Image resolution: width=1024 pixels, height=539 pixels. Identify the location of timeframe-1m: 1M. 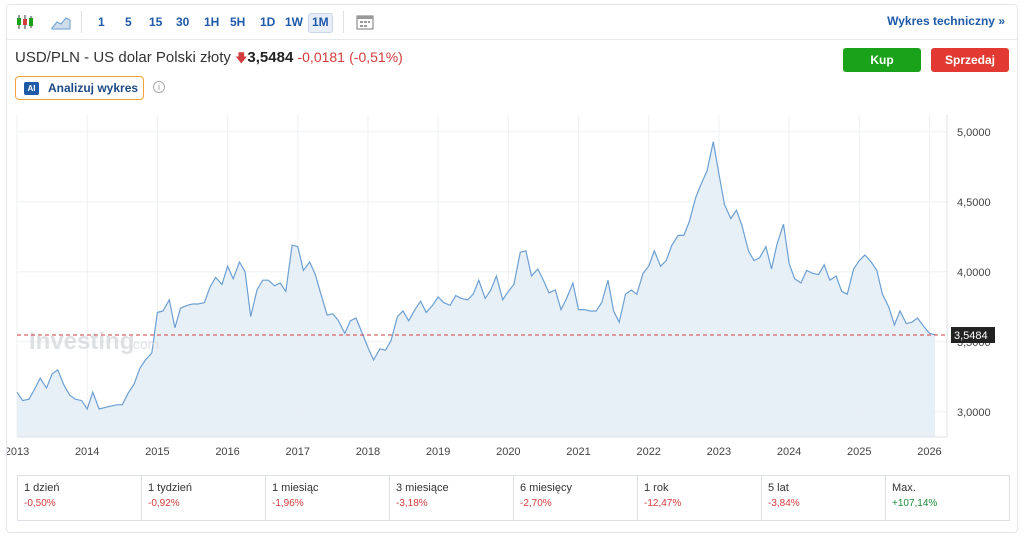
(320, 23).